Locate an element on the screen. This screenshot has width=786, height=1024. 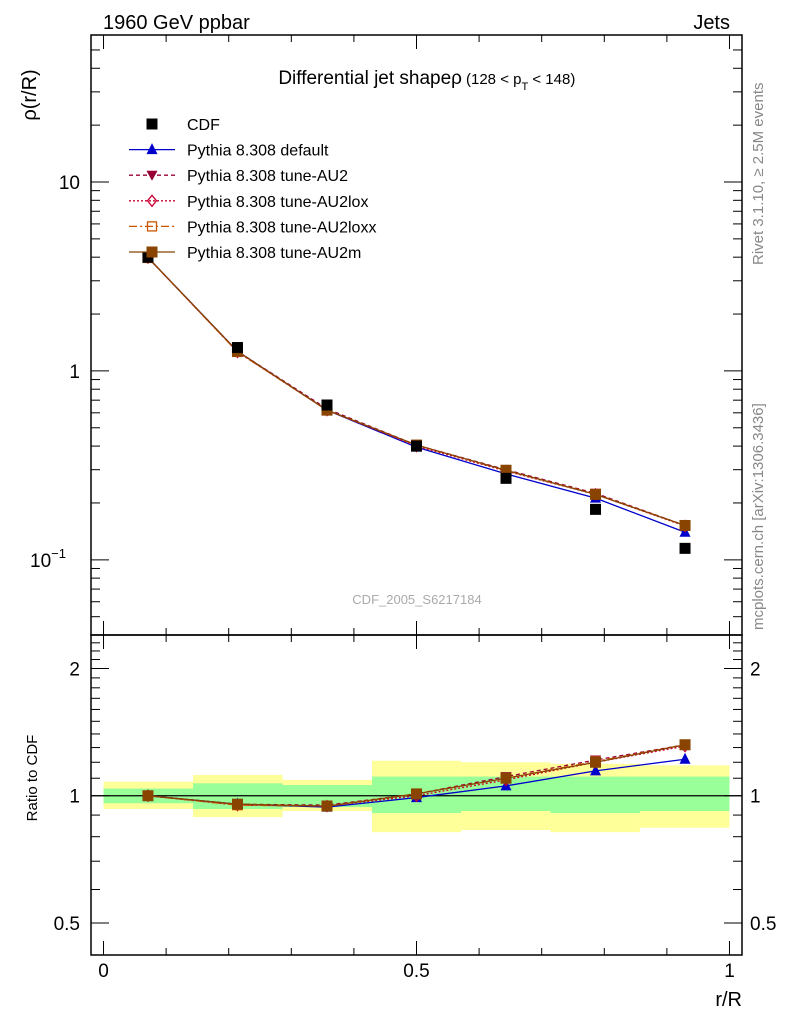
legend-label-pythia-8-308-tune-au2m: Pythia 8.308 tune-AU2m is located at coordinates (274, 253).